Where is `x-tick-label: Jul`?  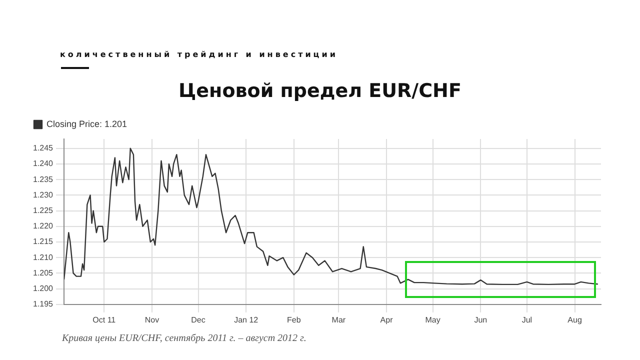 x-tick-label: Jul is located at coordinates (527, 319).